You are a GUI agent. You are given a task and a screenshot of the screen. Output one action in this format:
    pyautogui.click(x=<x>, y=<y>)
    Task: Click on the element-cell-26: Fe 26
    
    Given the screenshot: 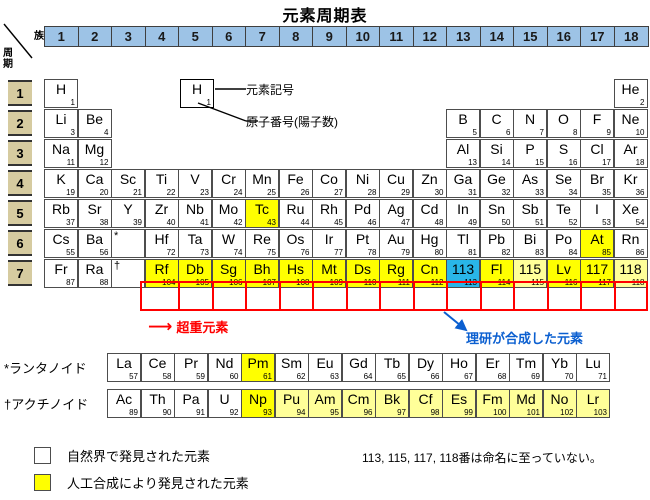 What is the action you would take?
    pyautogui.click(x=295, y=183)
    